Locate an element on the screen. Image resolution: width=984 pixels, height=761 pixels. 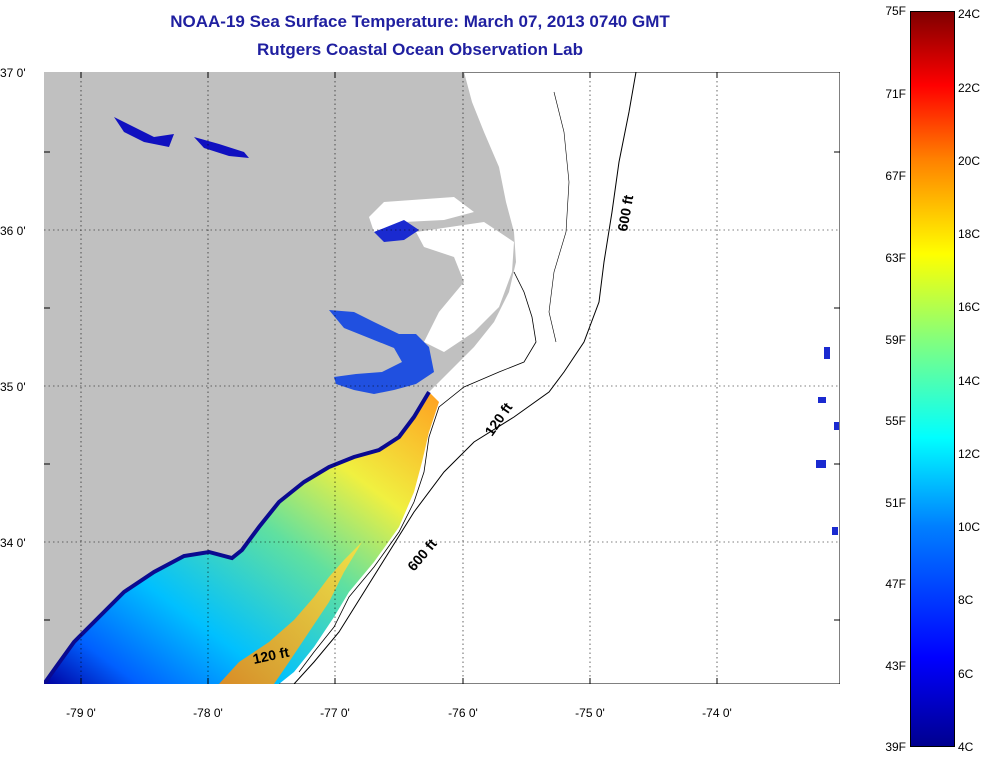
colorbar-label-4c: 4C is located at coordinates (966, 747).